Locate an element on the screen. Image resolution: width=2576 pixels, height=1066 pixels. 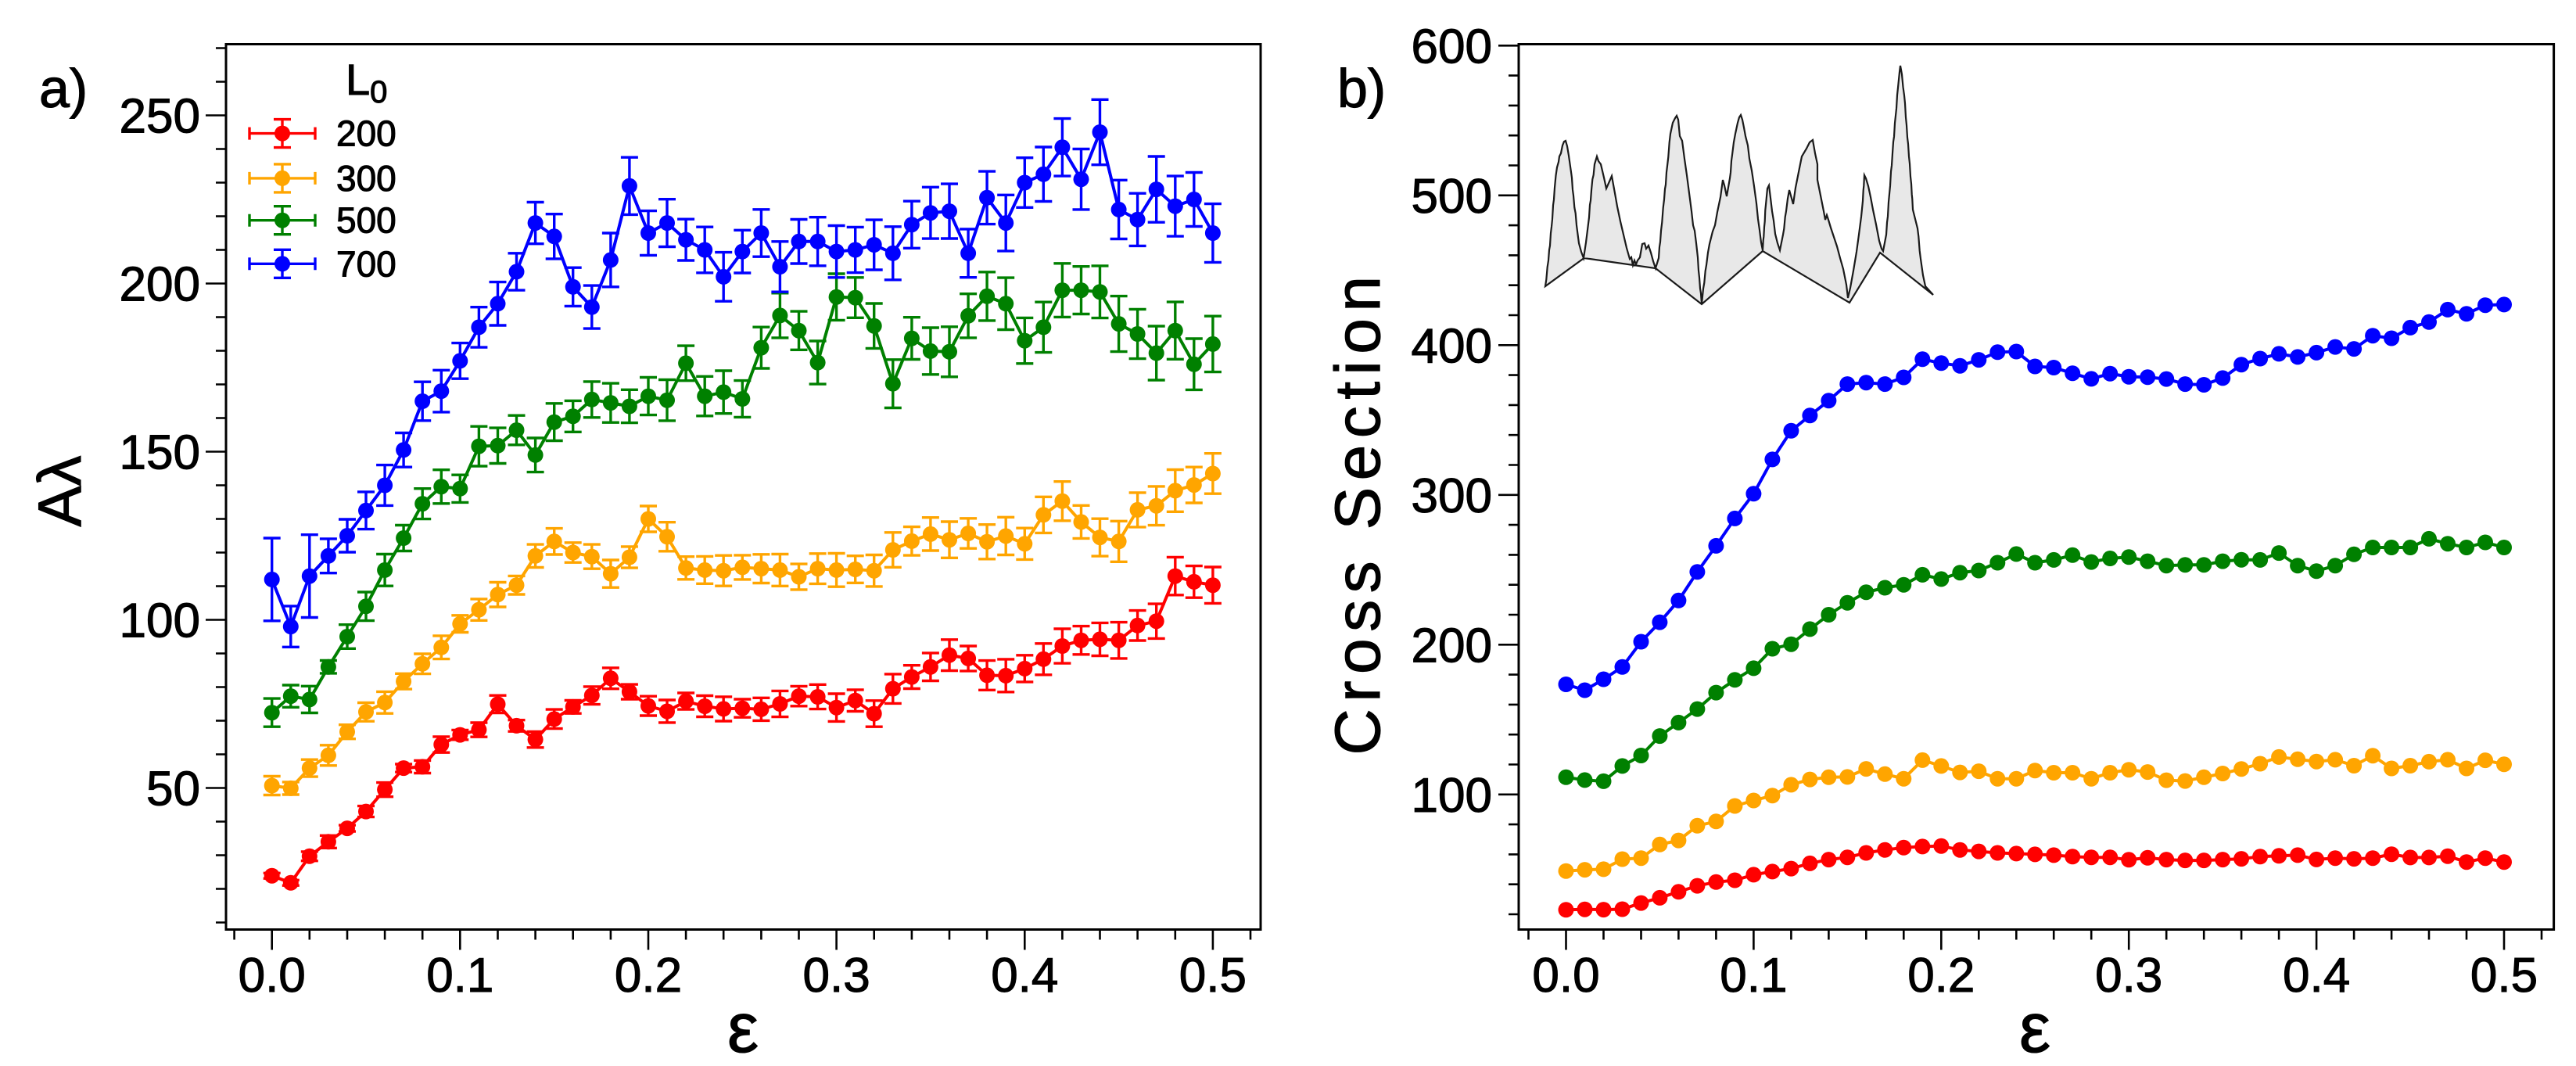
svg-text: 600 is located at coordinates (1452, 47).